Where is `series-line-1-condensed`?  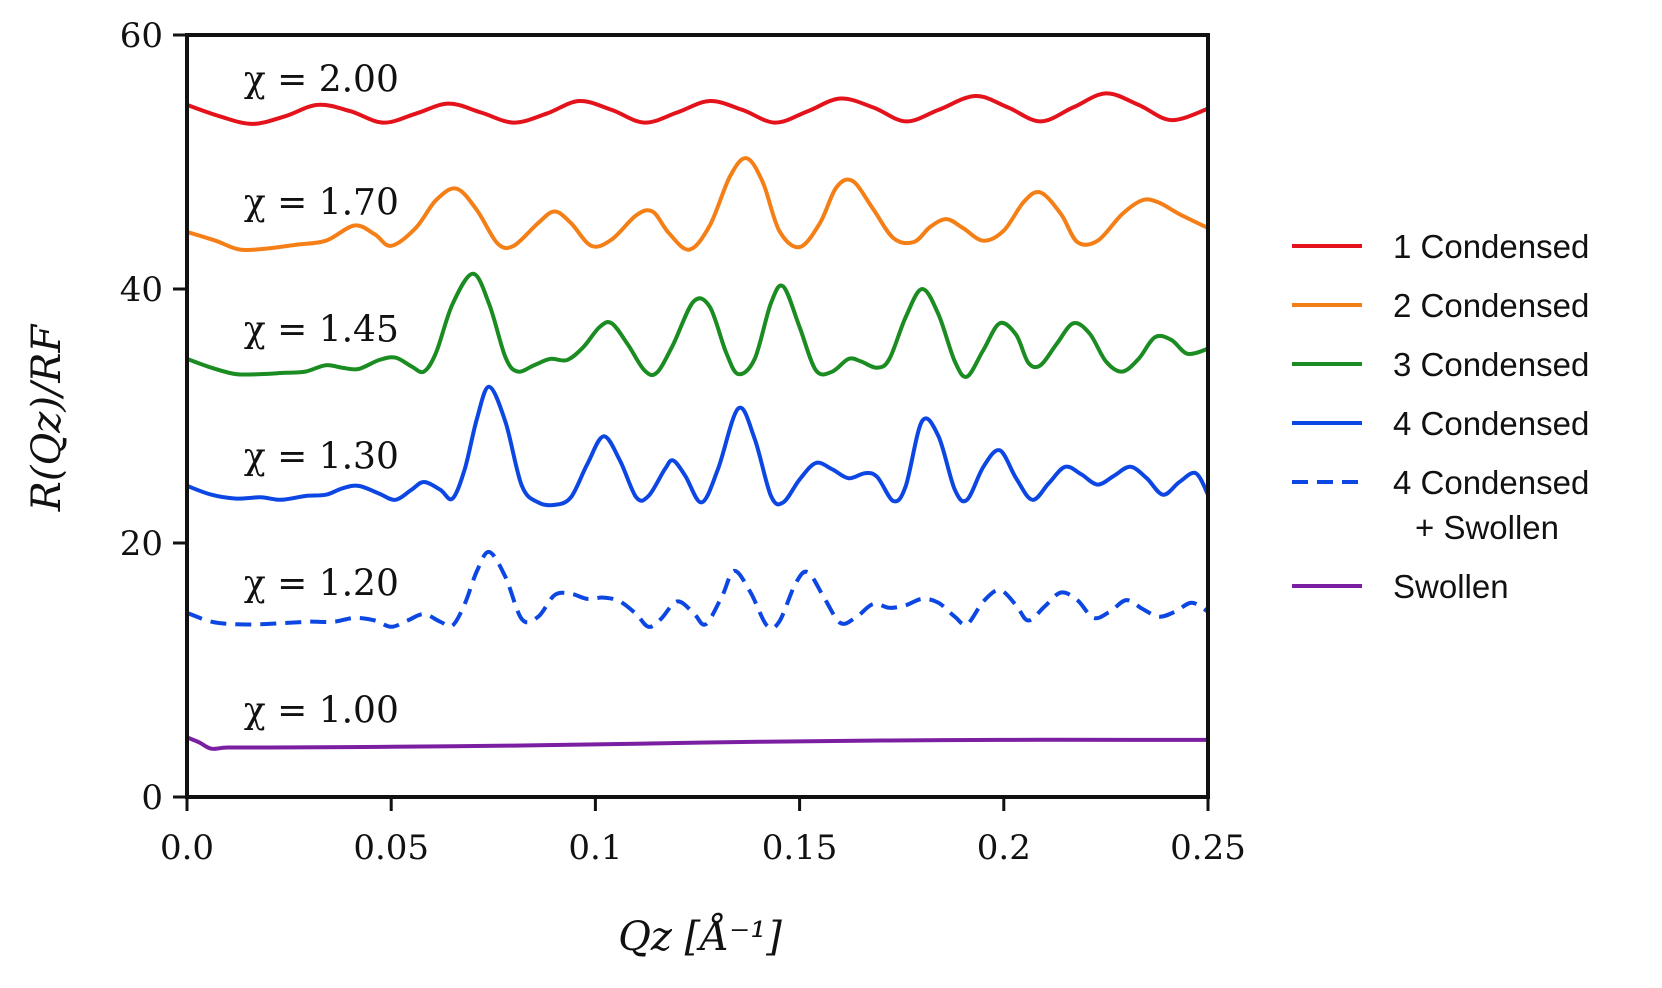
series-line-1-condensed is located at coordinates (697, 108).